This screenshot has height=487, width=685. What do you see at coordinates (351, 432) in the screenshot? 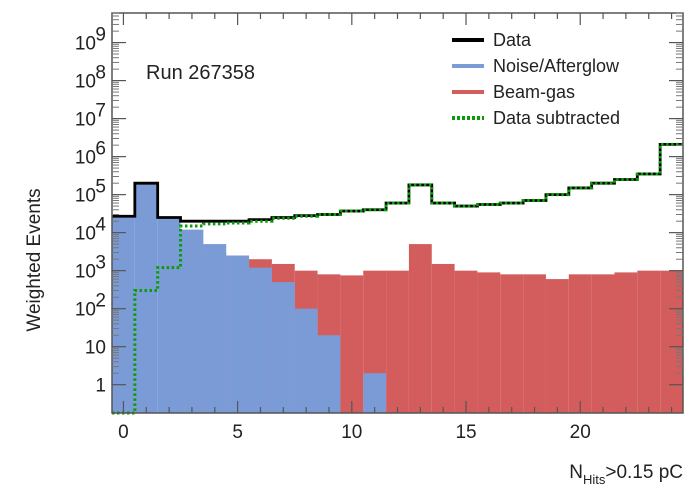
I see `x-tick-label: 10` at bounding box center [351, 432].